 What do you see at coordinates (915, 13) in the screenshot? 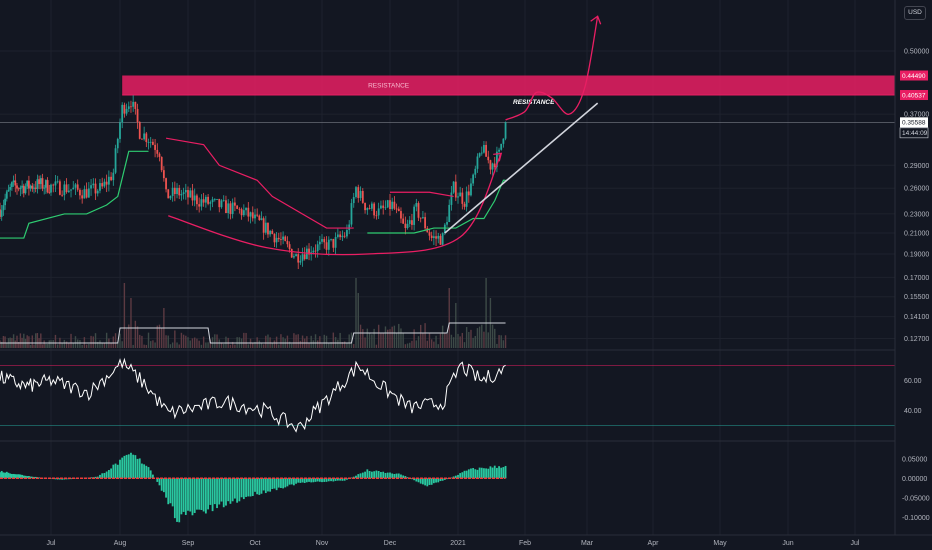
I see `currency-selector: USD` at bounding box center [915, 13].